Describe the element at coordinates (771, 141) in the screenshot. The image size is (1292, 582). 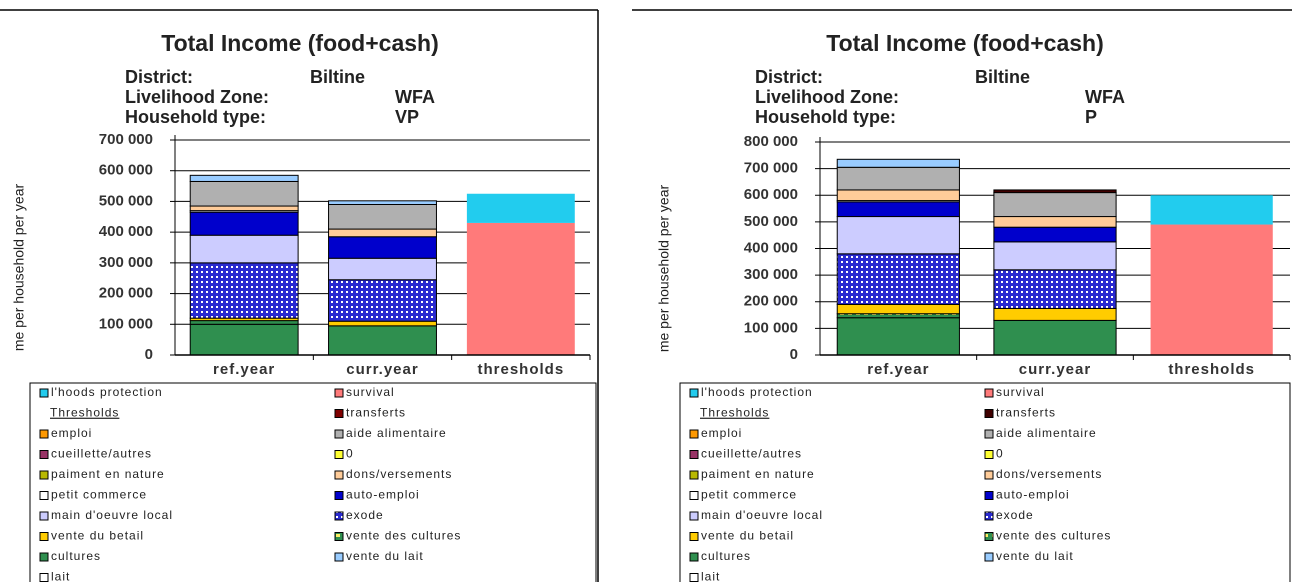
I see `y-tick-label: 800 000` at that location.